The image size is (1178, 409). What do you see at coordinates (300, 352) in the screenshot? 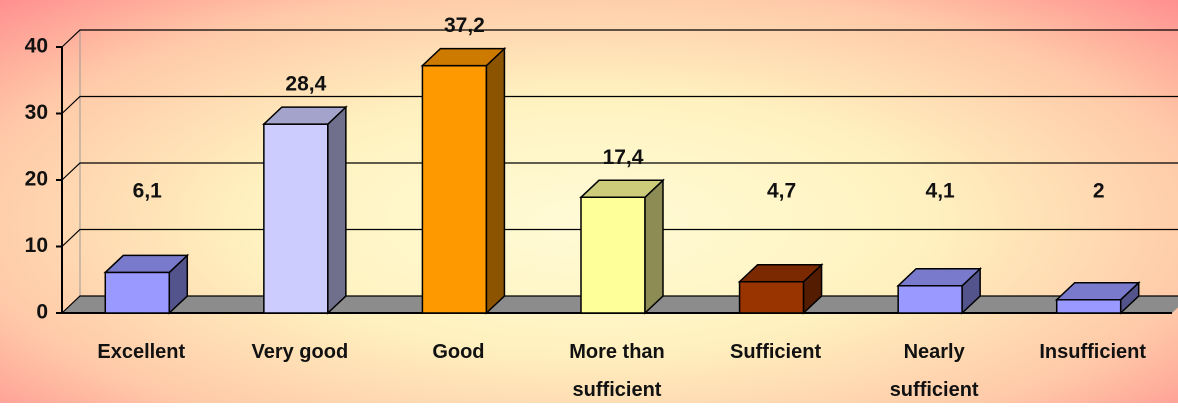
I see `x-tick-label: Very good` at bounding box center [300, 352].